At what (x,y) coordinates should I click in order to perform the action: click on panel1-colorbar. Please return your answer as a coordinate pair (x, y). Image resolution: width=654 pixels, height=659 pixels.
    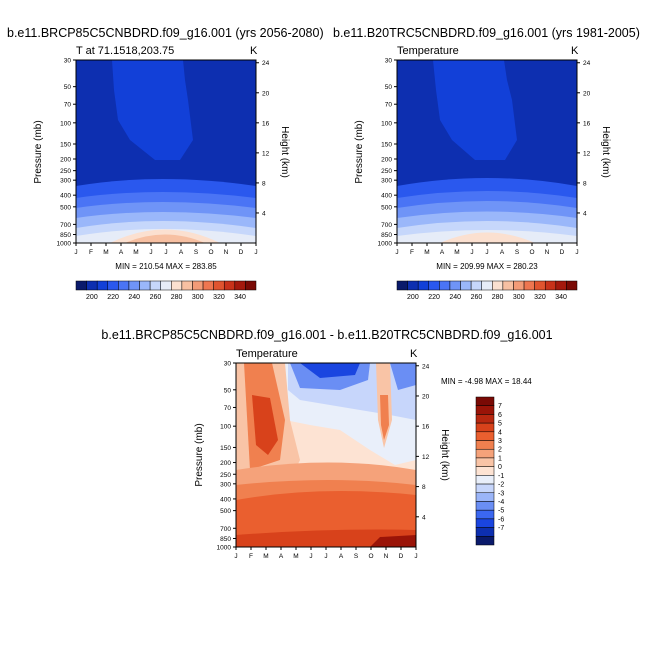
    Looking at the image, I should click on (166, 285).